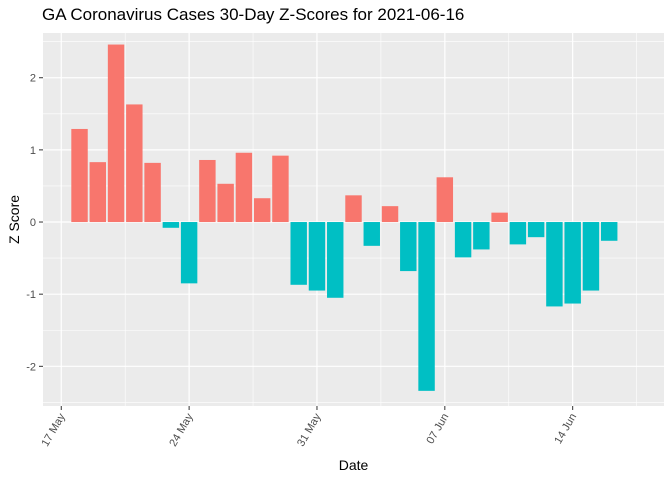 The image size is (672, 480). I want to click on y-axis: -2 -1 0 1 2, so click(34, 223).